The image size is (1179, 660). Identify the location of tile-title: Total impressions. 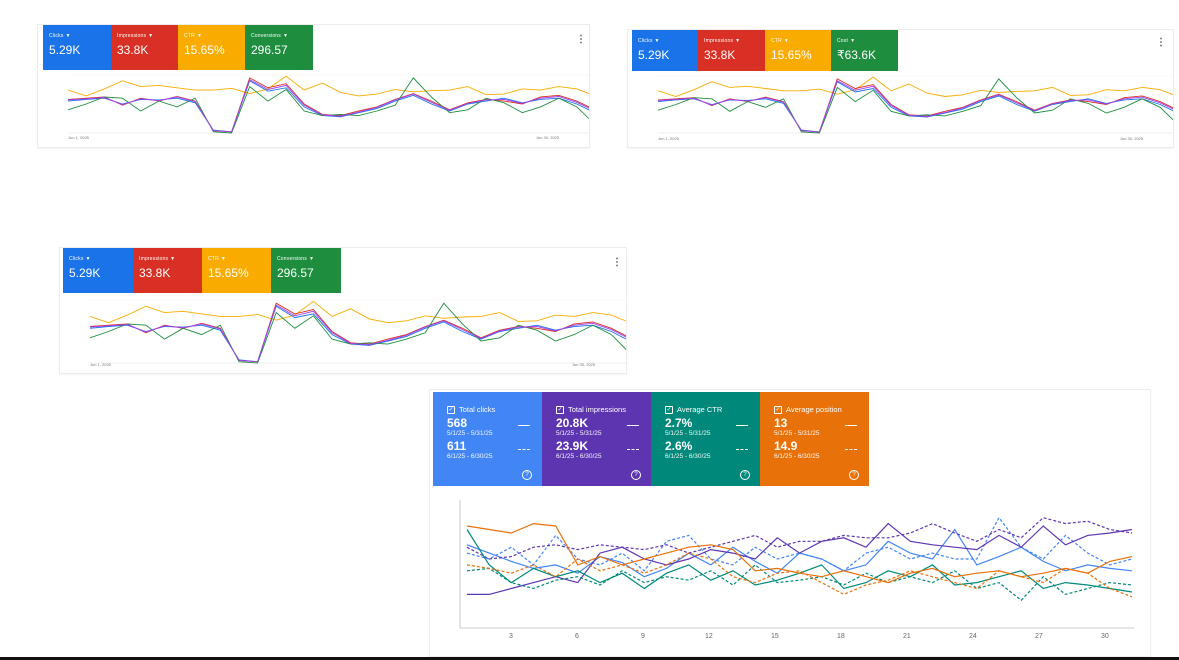
(597, 409).